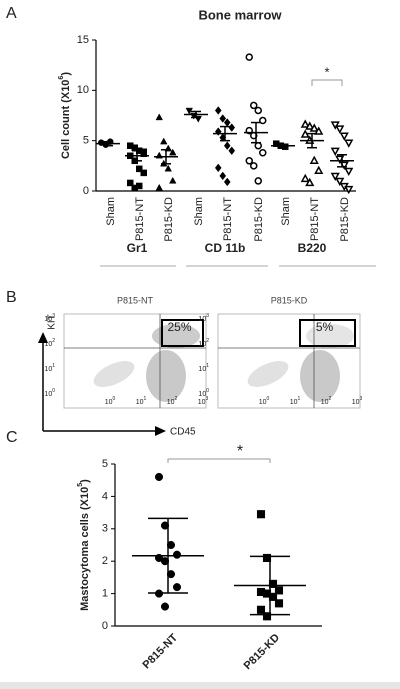  What do you see at coordinates (11, 297) in the screenshot?
I see `panel-letter: B` at bounding box center [11, 297].